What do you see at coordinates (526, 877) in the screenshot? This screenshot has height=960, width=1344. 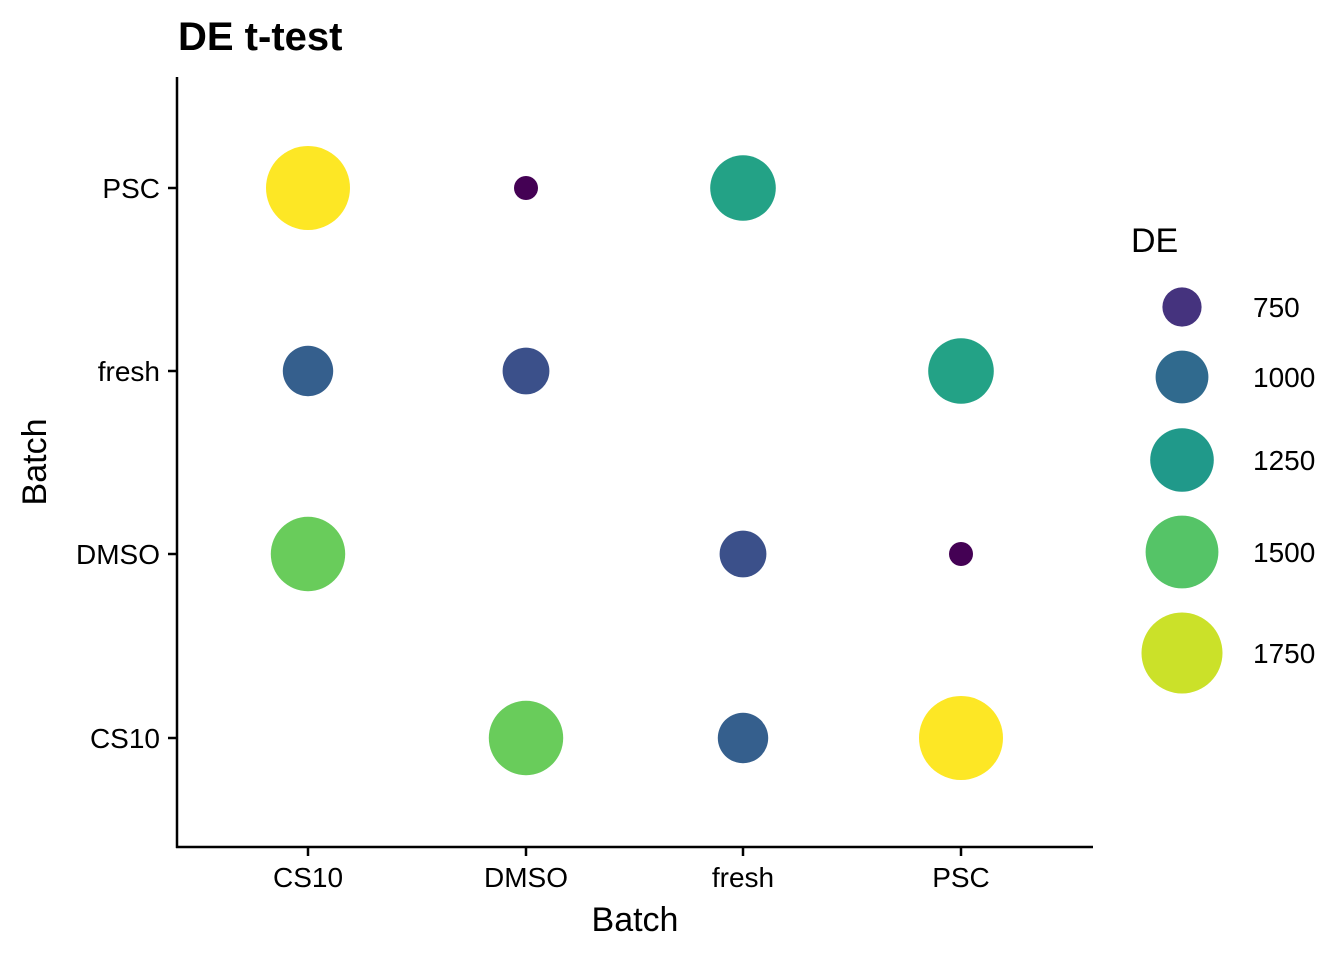 I see `x-tick-label: DMSO` at bounding box center [526, 877].